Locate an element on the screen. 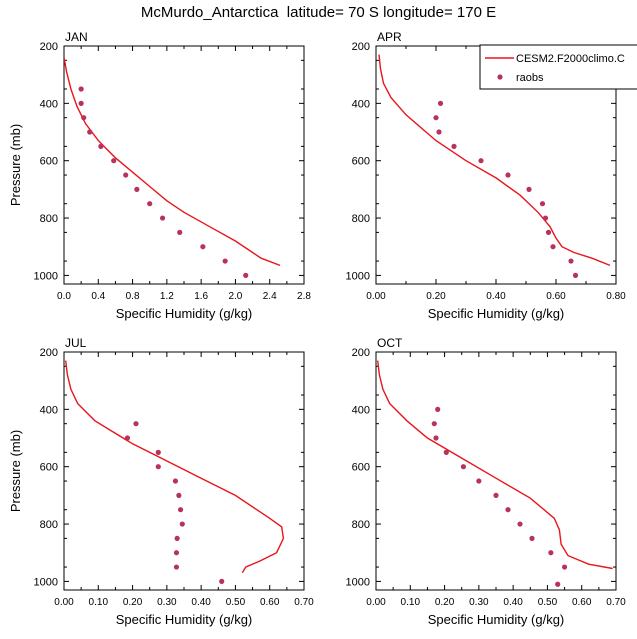  legend-label-obs: raobs is located at coordinates (530, 78).